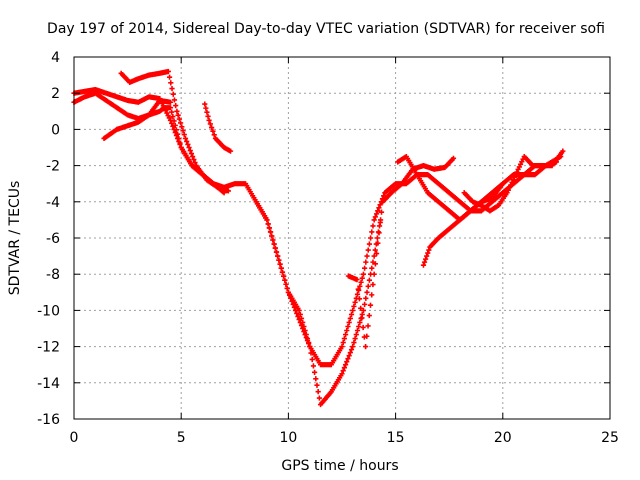 This screenshot has width=640, height=480. What do you see at coordinates (48, 384) in the screenshot?
I see `y-tick-label: -14` at bounding box center [48, 384].